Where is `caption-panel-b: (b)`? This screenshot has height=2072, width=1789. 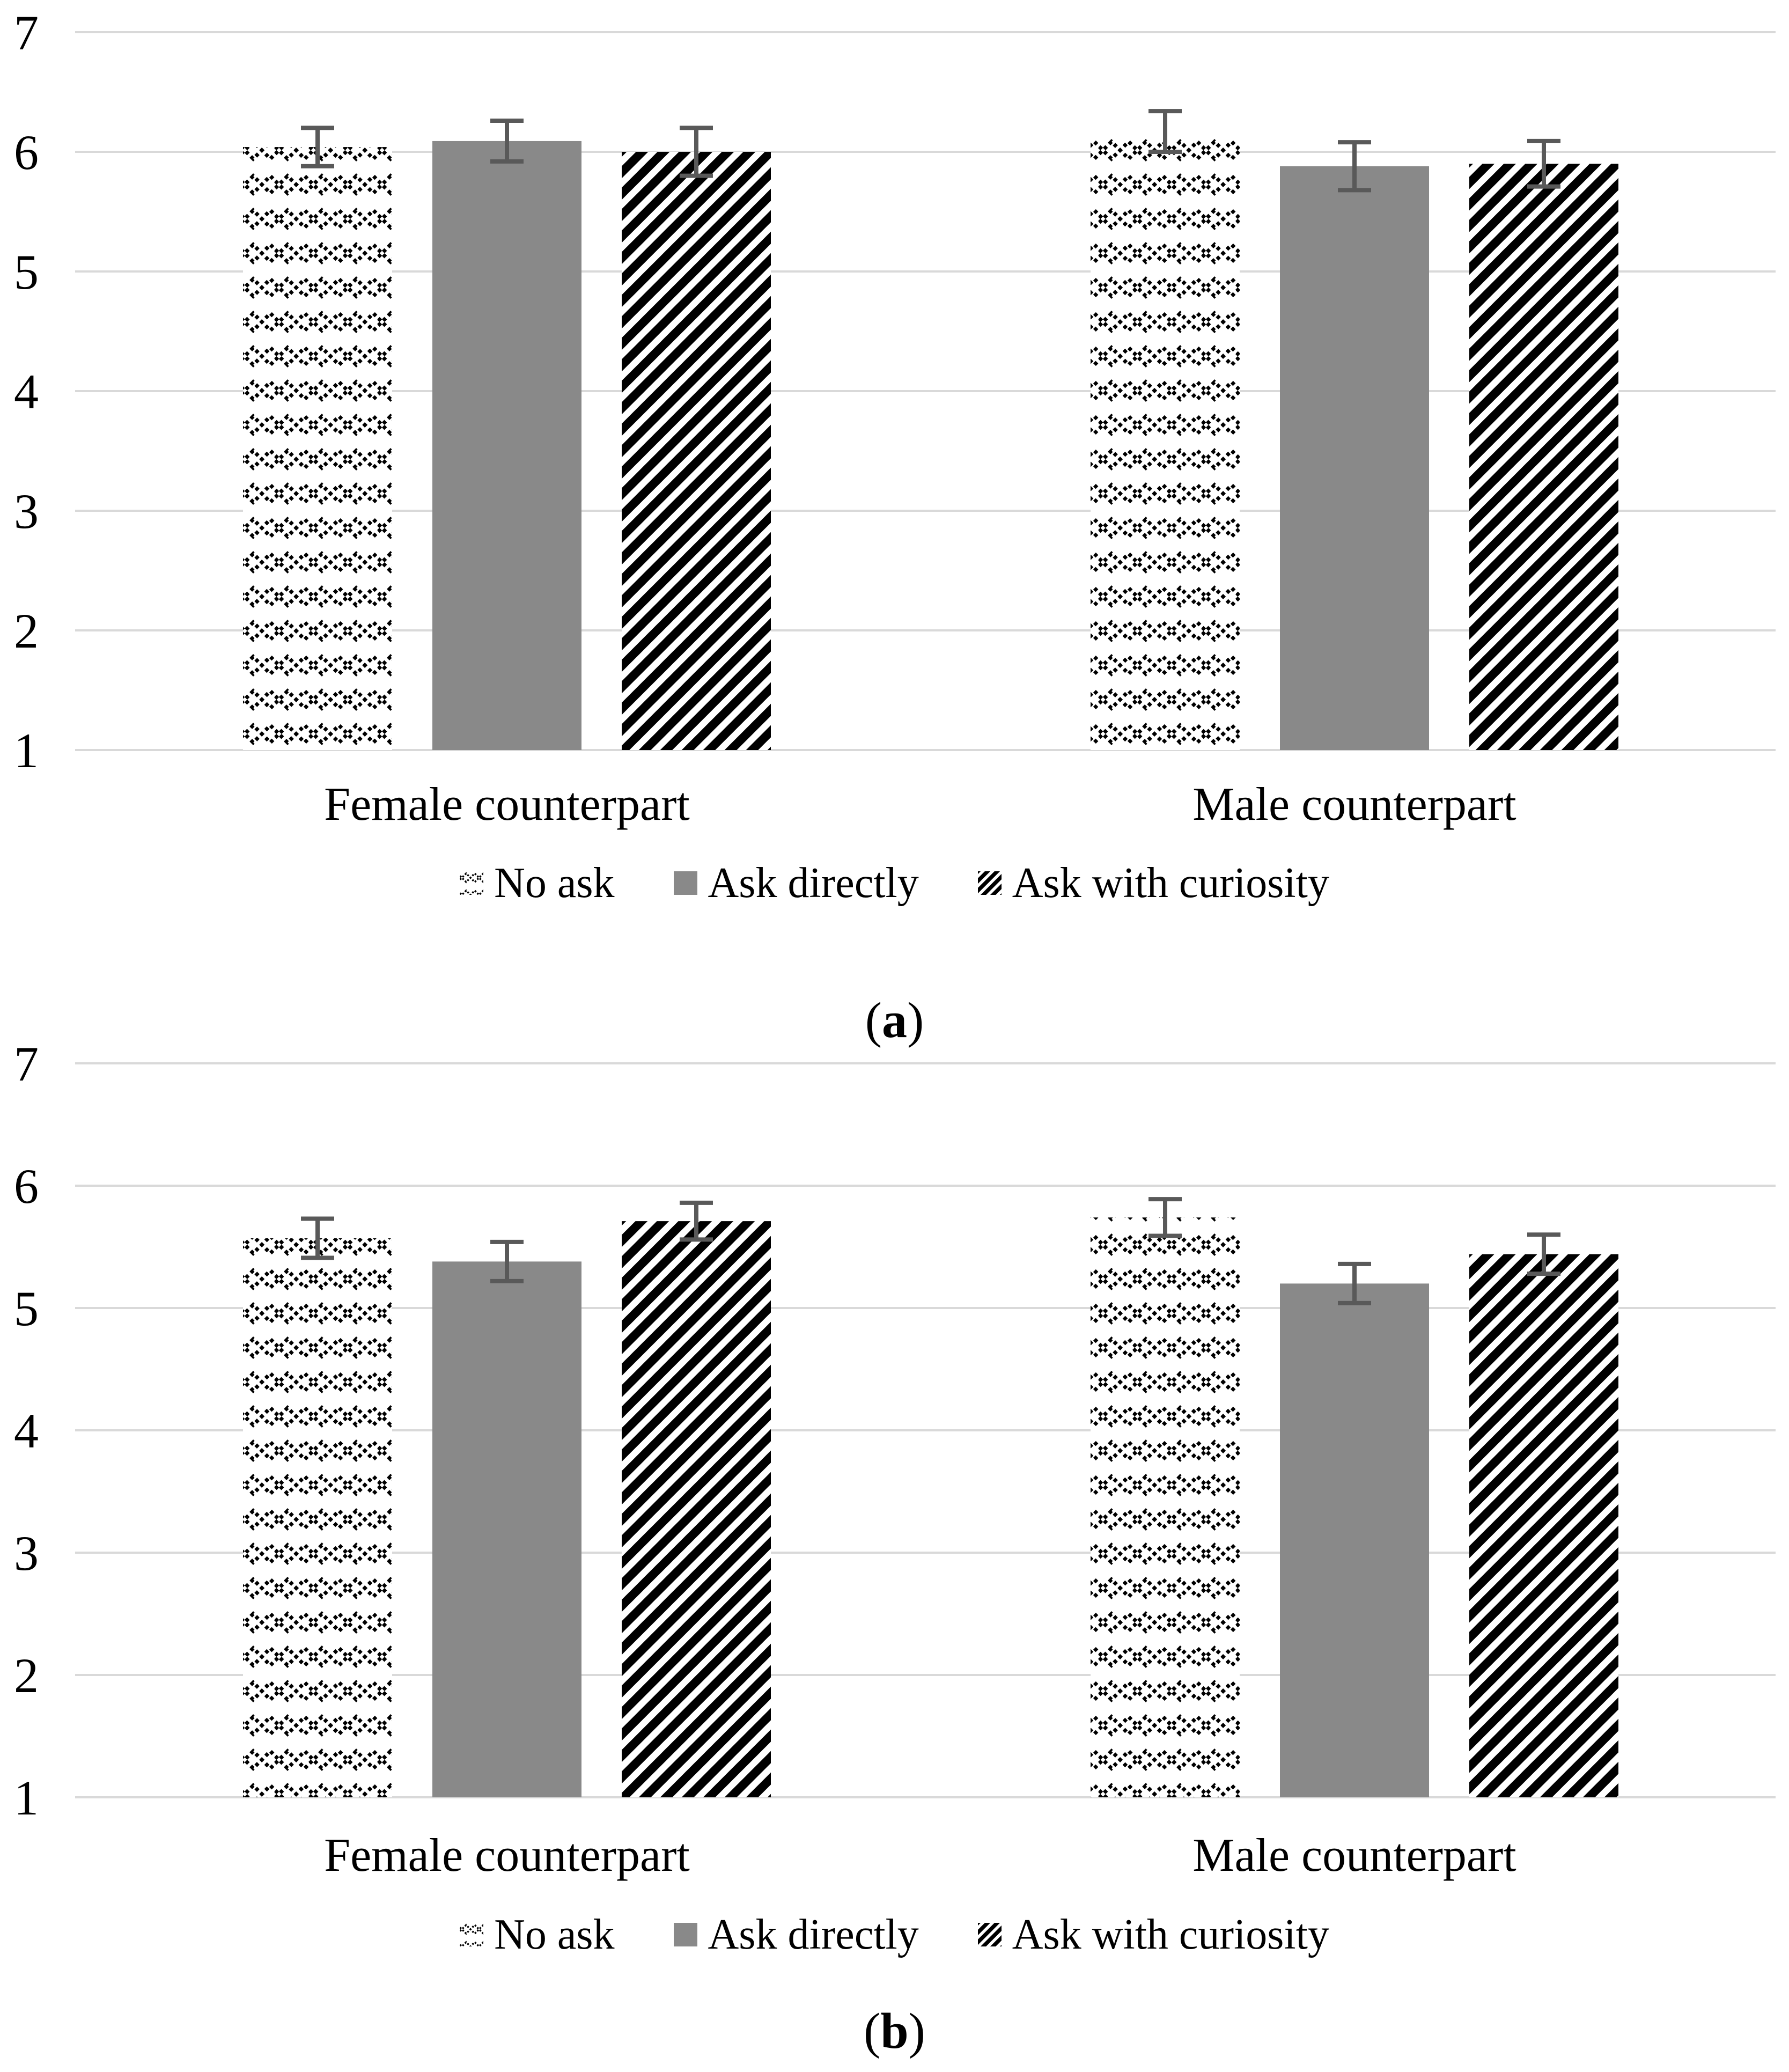
caption-panel-b: (b) is located at coordinates (894, 2037).